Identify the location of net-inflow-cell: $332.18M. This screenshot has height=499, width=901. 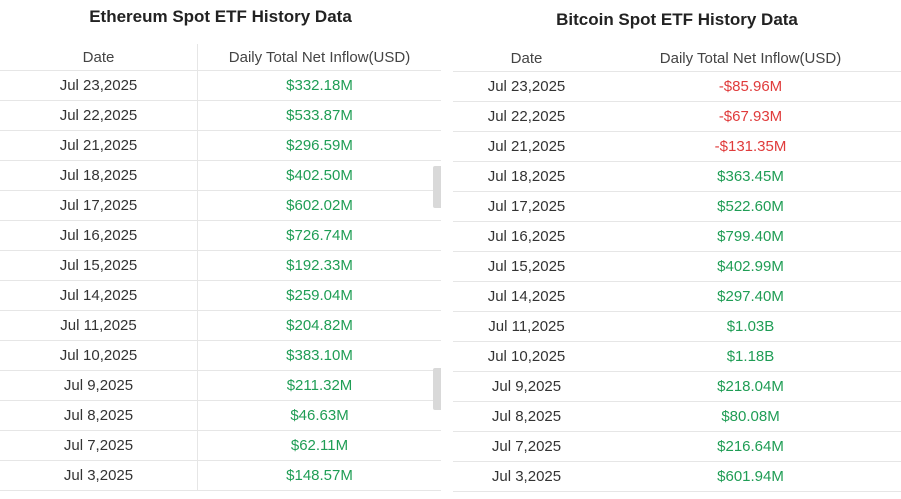
(319, 85).